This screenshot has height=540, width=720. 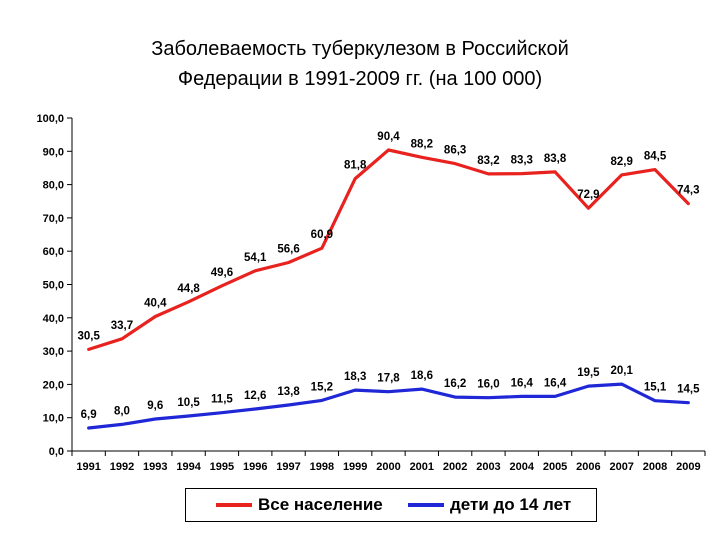 What do you see at coordinates (391, 505) in the screenshot?
I see `chart-legend: Все население дети до 14 лет` at bounding box center [391, 505].